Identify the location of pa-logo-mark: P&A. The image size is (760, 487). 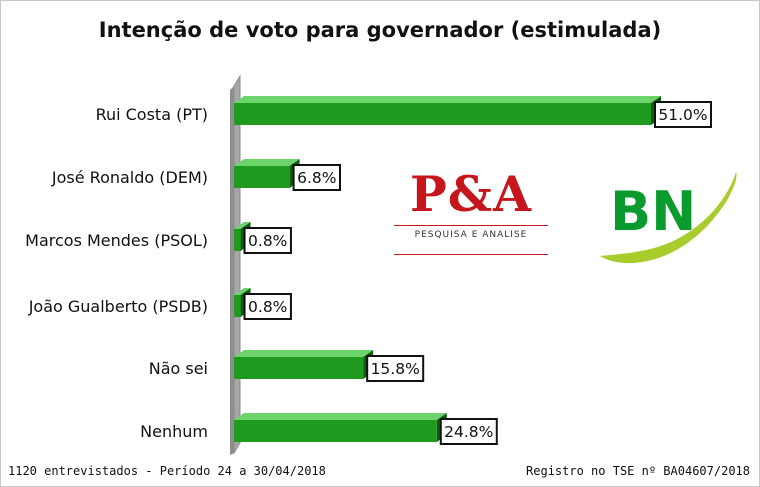
(471, 194).